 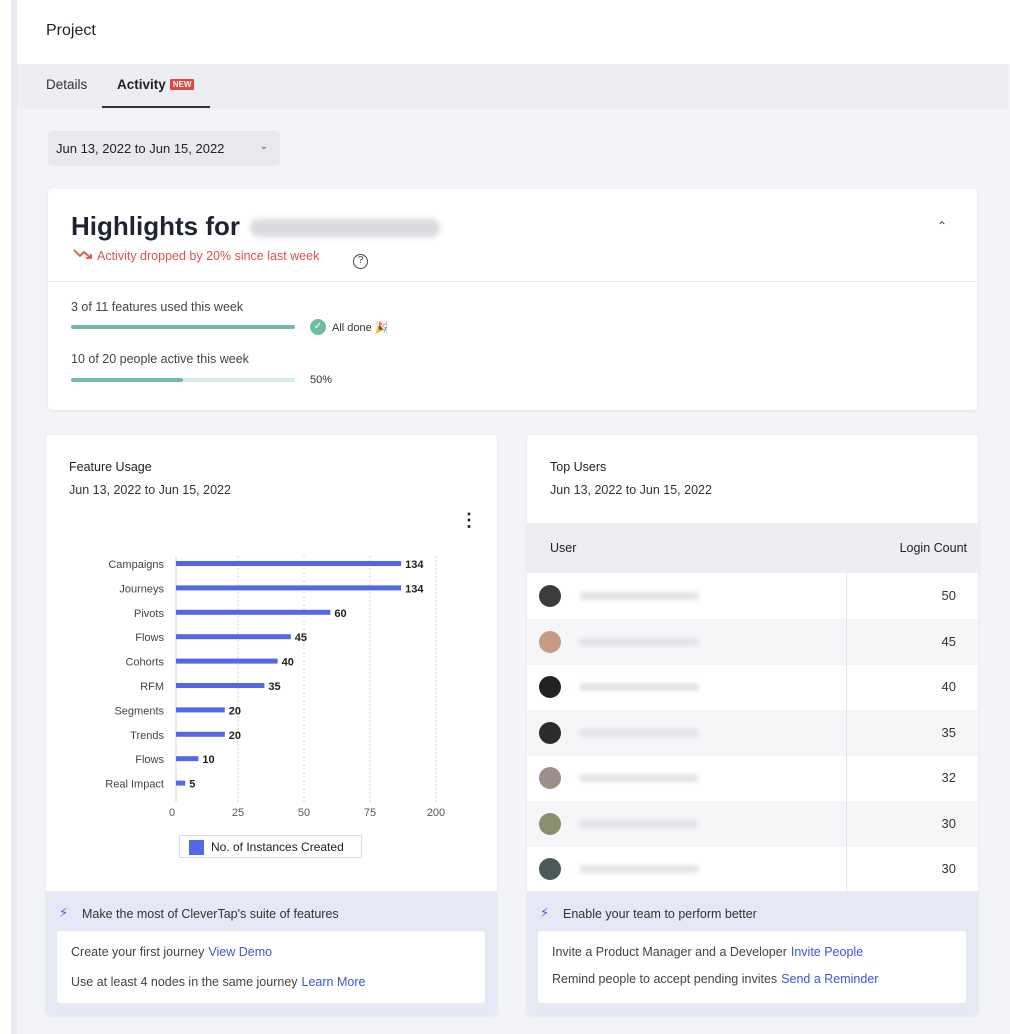 I want to click on help-icon: ?, so click(x=360, y=261).